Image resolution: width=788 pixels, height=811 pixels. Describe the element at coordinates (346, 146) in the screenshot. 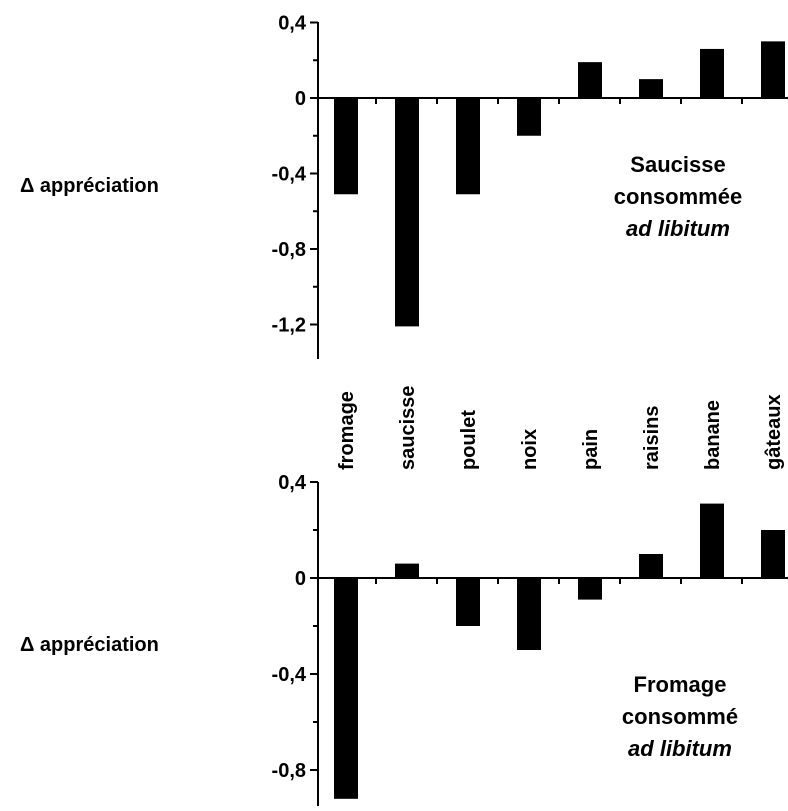

I see `bar-top-fromage` at that location.